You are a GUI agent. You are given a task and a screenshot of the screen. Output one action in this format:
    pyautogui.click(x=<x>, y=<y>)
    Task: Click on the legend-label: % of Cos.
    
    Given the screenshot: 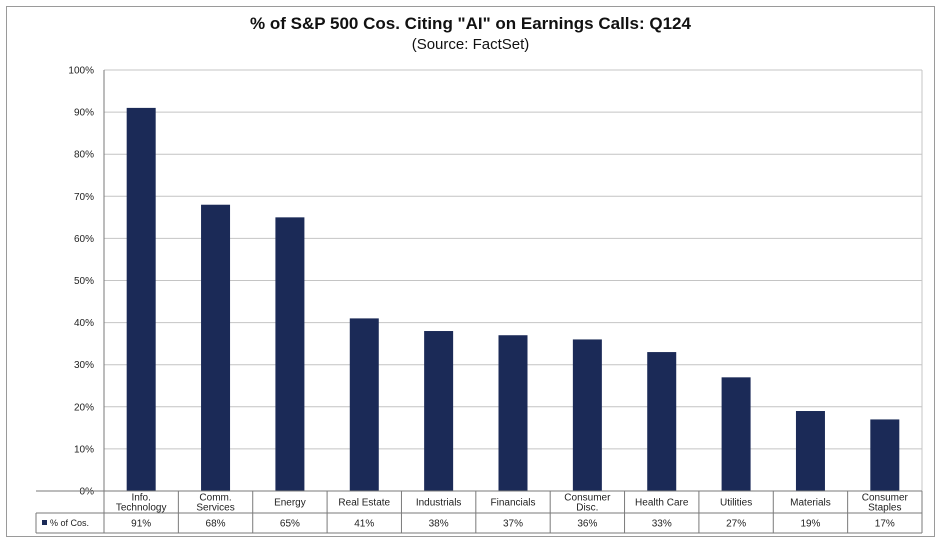 What is the action you would take?
    pyautogui.click(x=69, y=523)
    